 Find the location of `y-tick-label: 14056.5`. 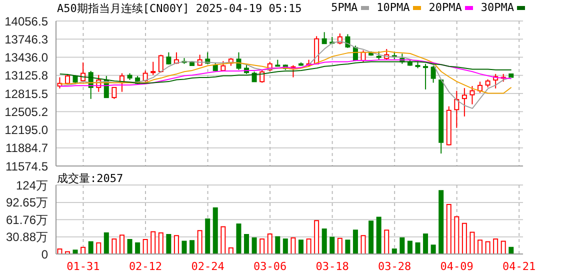

y-tick-label: 14056.5 is located at coordinates (26, 21).